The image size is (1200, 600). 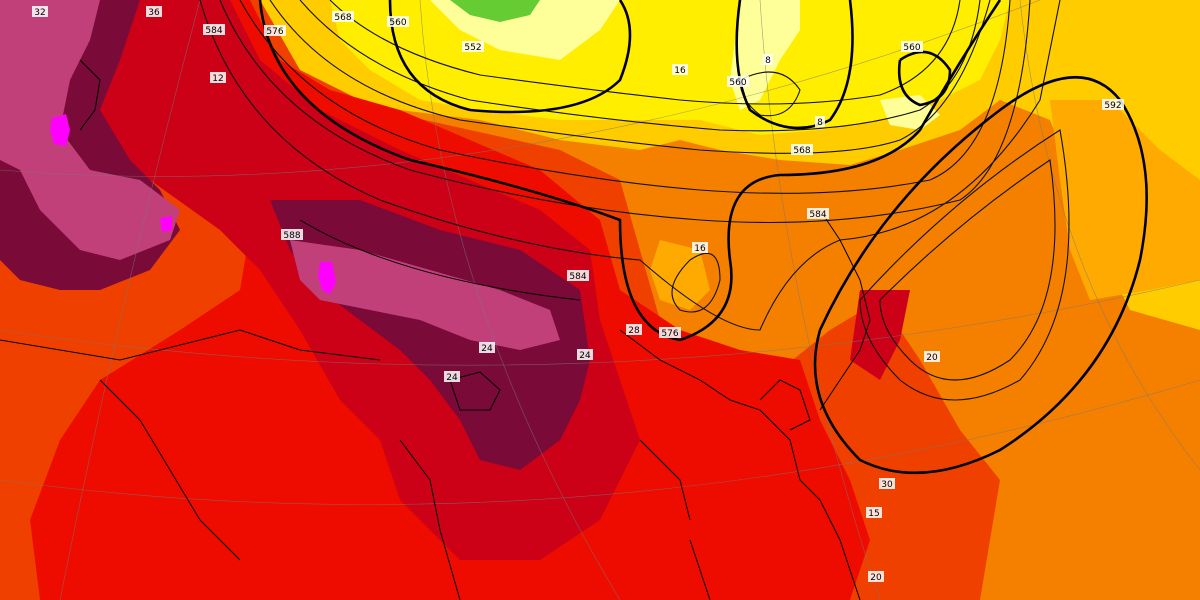 I want to click on temperature-label: 32, so click(x=39, y=13).